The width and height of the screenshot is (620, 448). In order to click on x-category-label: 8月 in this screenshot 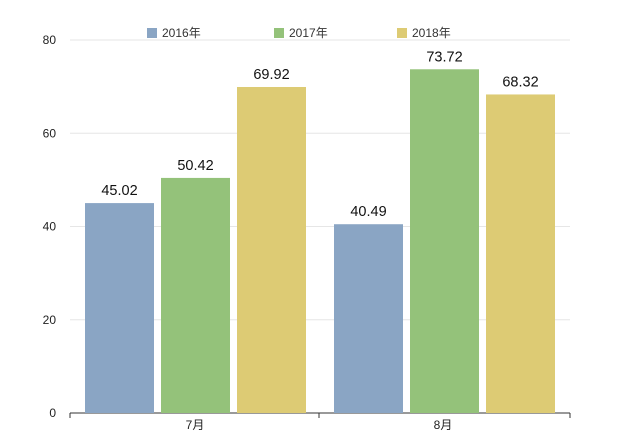, I will do `click(443, 425)`.